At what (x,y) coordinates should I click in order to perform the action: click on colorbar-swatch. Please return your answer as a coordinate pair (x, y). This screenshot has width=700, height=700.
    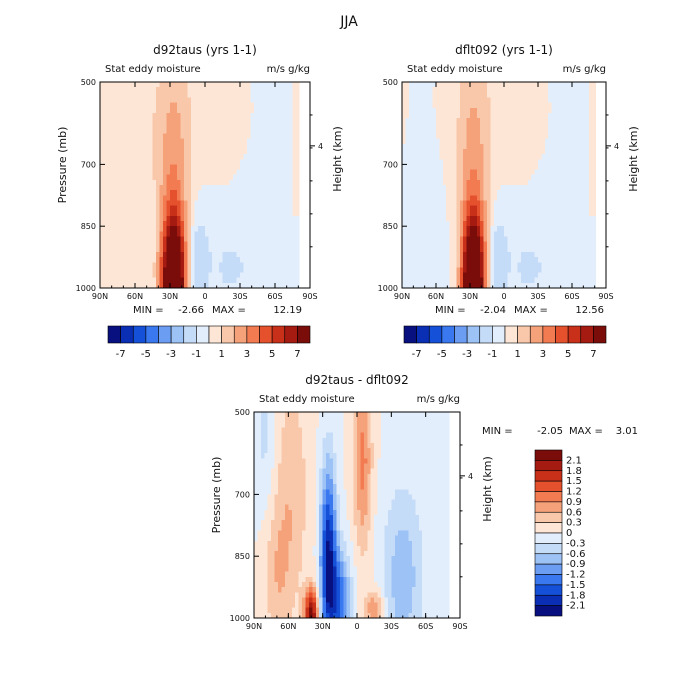
    Looking at the image, I should click on (240, 334).